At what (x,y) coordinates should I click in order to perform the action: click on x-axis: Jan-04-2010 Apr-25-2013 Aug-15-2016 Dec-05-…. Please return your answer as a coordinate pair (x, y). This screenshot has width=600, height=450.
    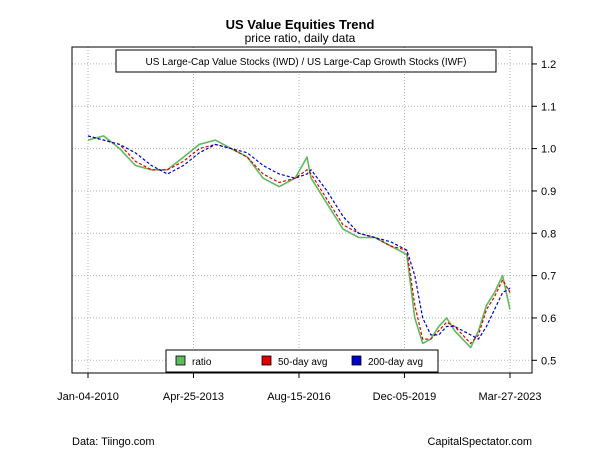
    Looking at the image, I should click on (299, 388).